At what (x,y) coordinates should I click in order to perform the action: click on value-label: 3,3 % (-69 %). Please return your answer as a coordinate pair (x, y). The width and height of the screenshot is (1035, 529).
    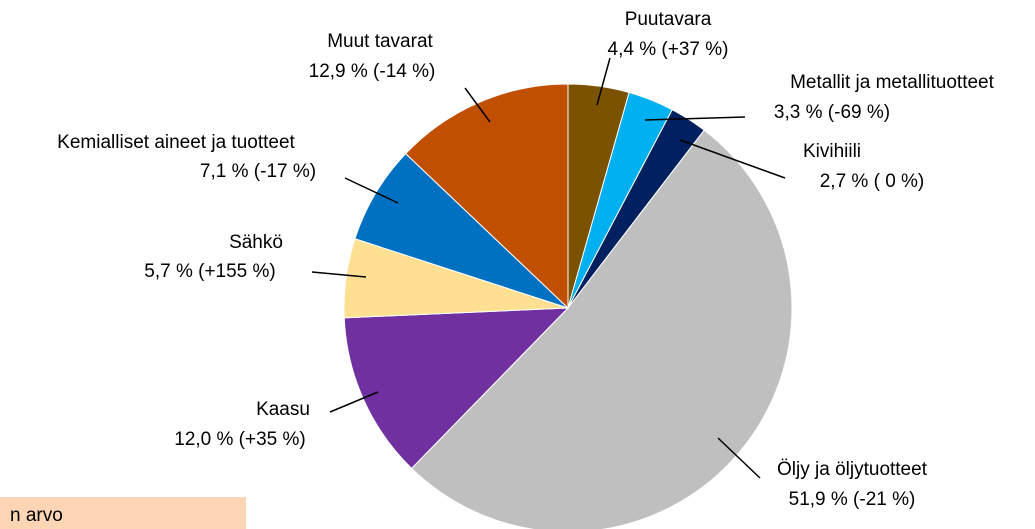
    Looking at the image, I should click on (832, 112).